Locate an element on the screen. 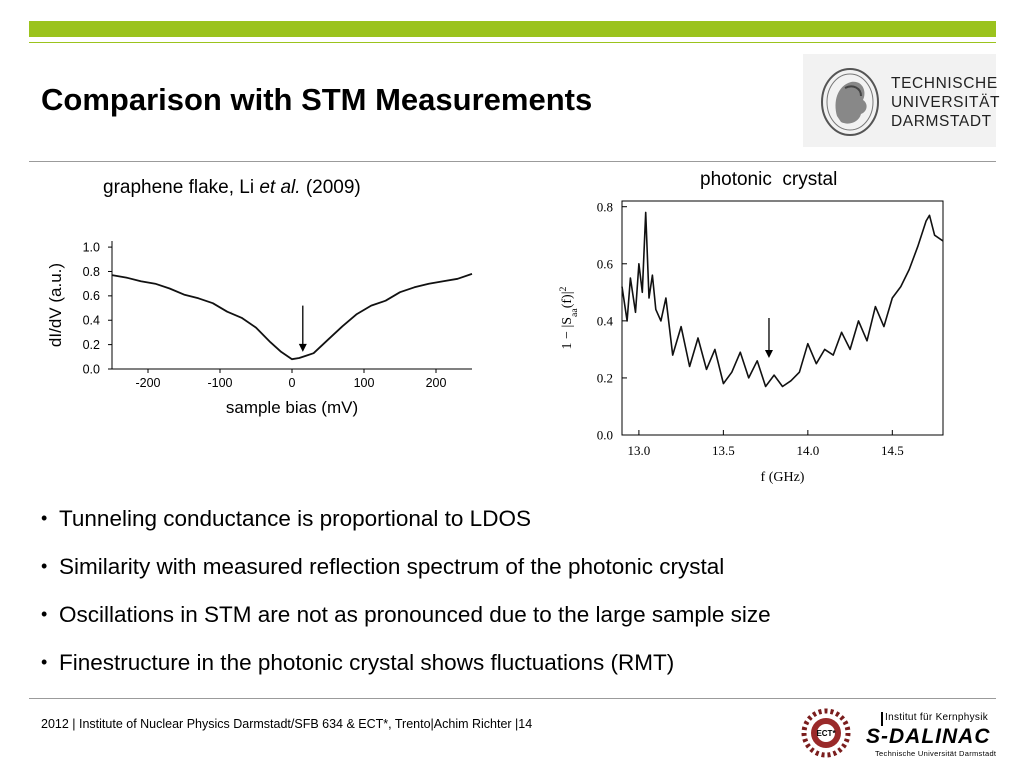  x-axis-label: f (GHz) is located at coordinates (783, 477).